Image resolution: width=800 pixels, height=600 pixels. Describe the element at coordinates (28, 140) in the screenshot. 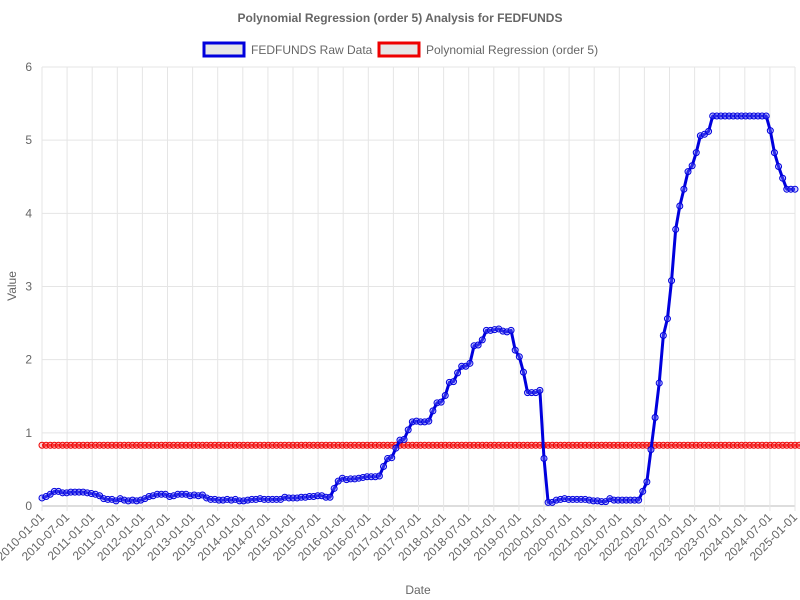

I see `y-tick-label: 5` at that location.